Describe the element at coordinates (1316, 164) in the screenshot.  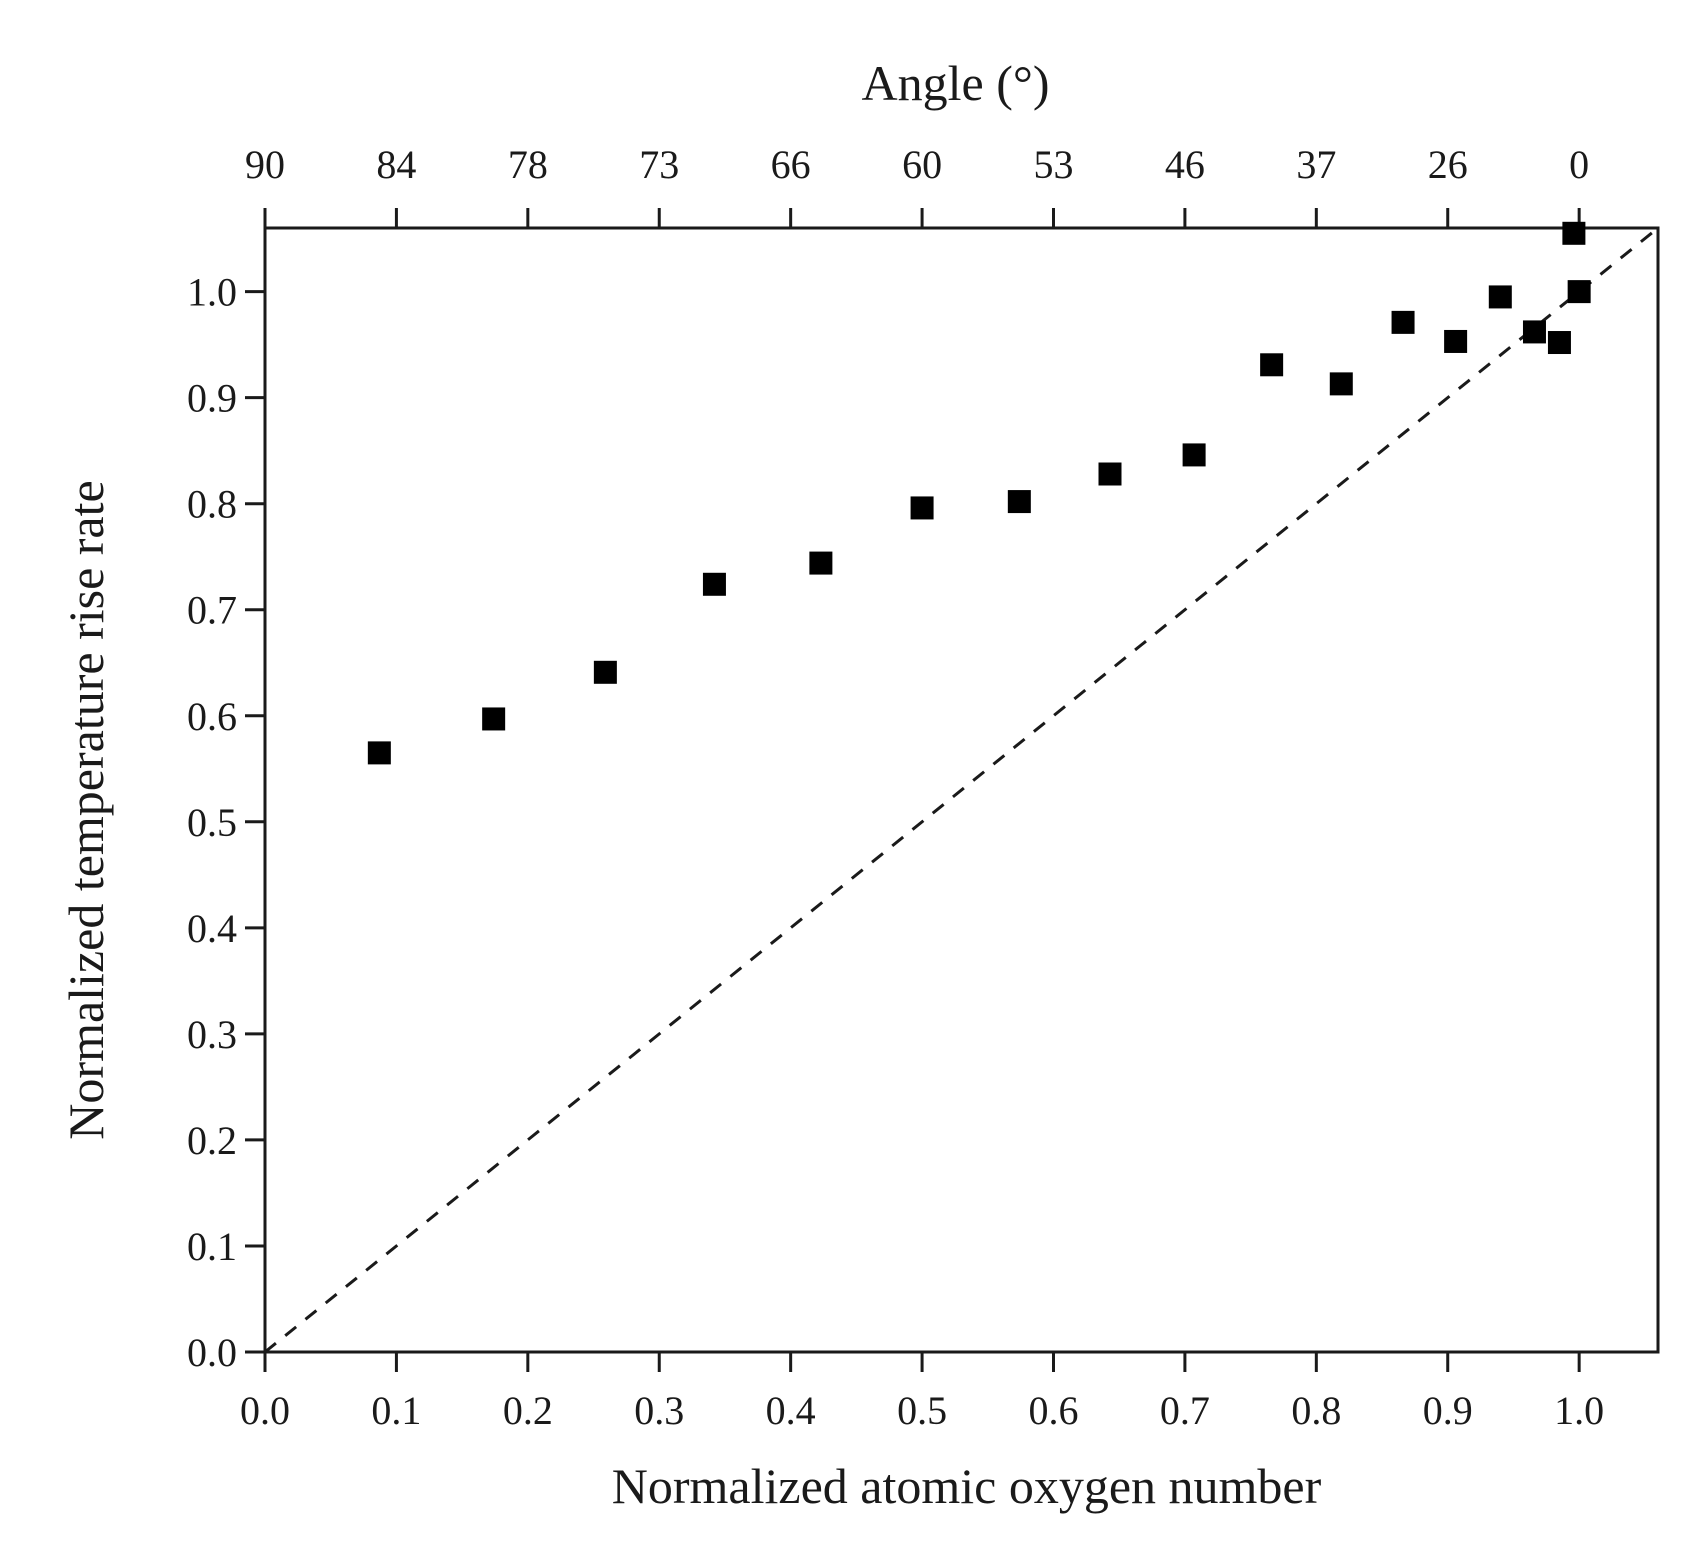
I see `top-tick-label: 37` at that location.